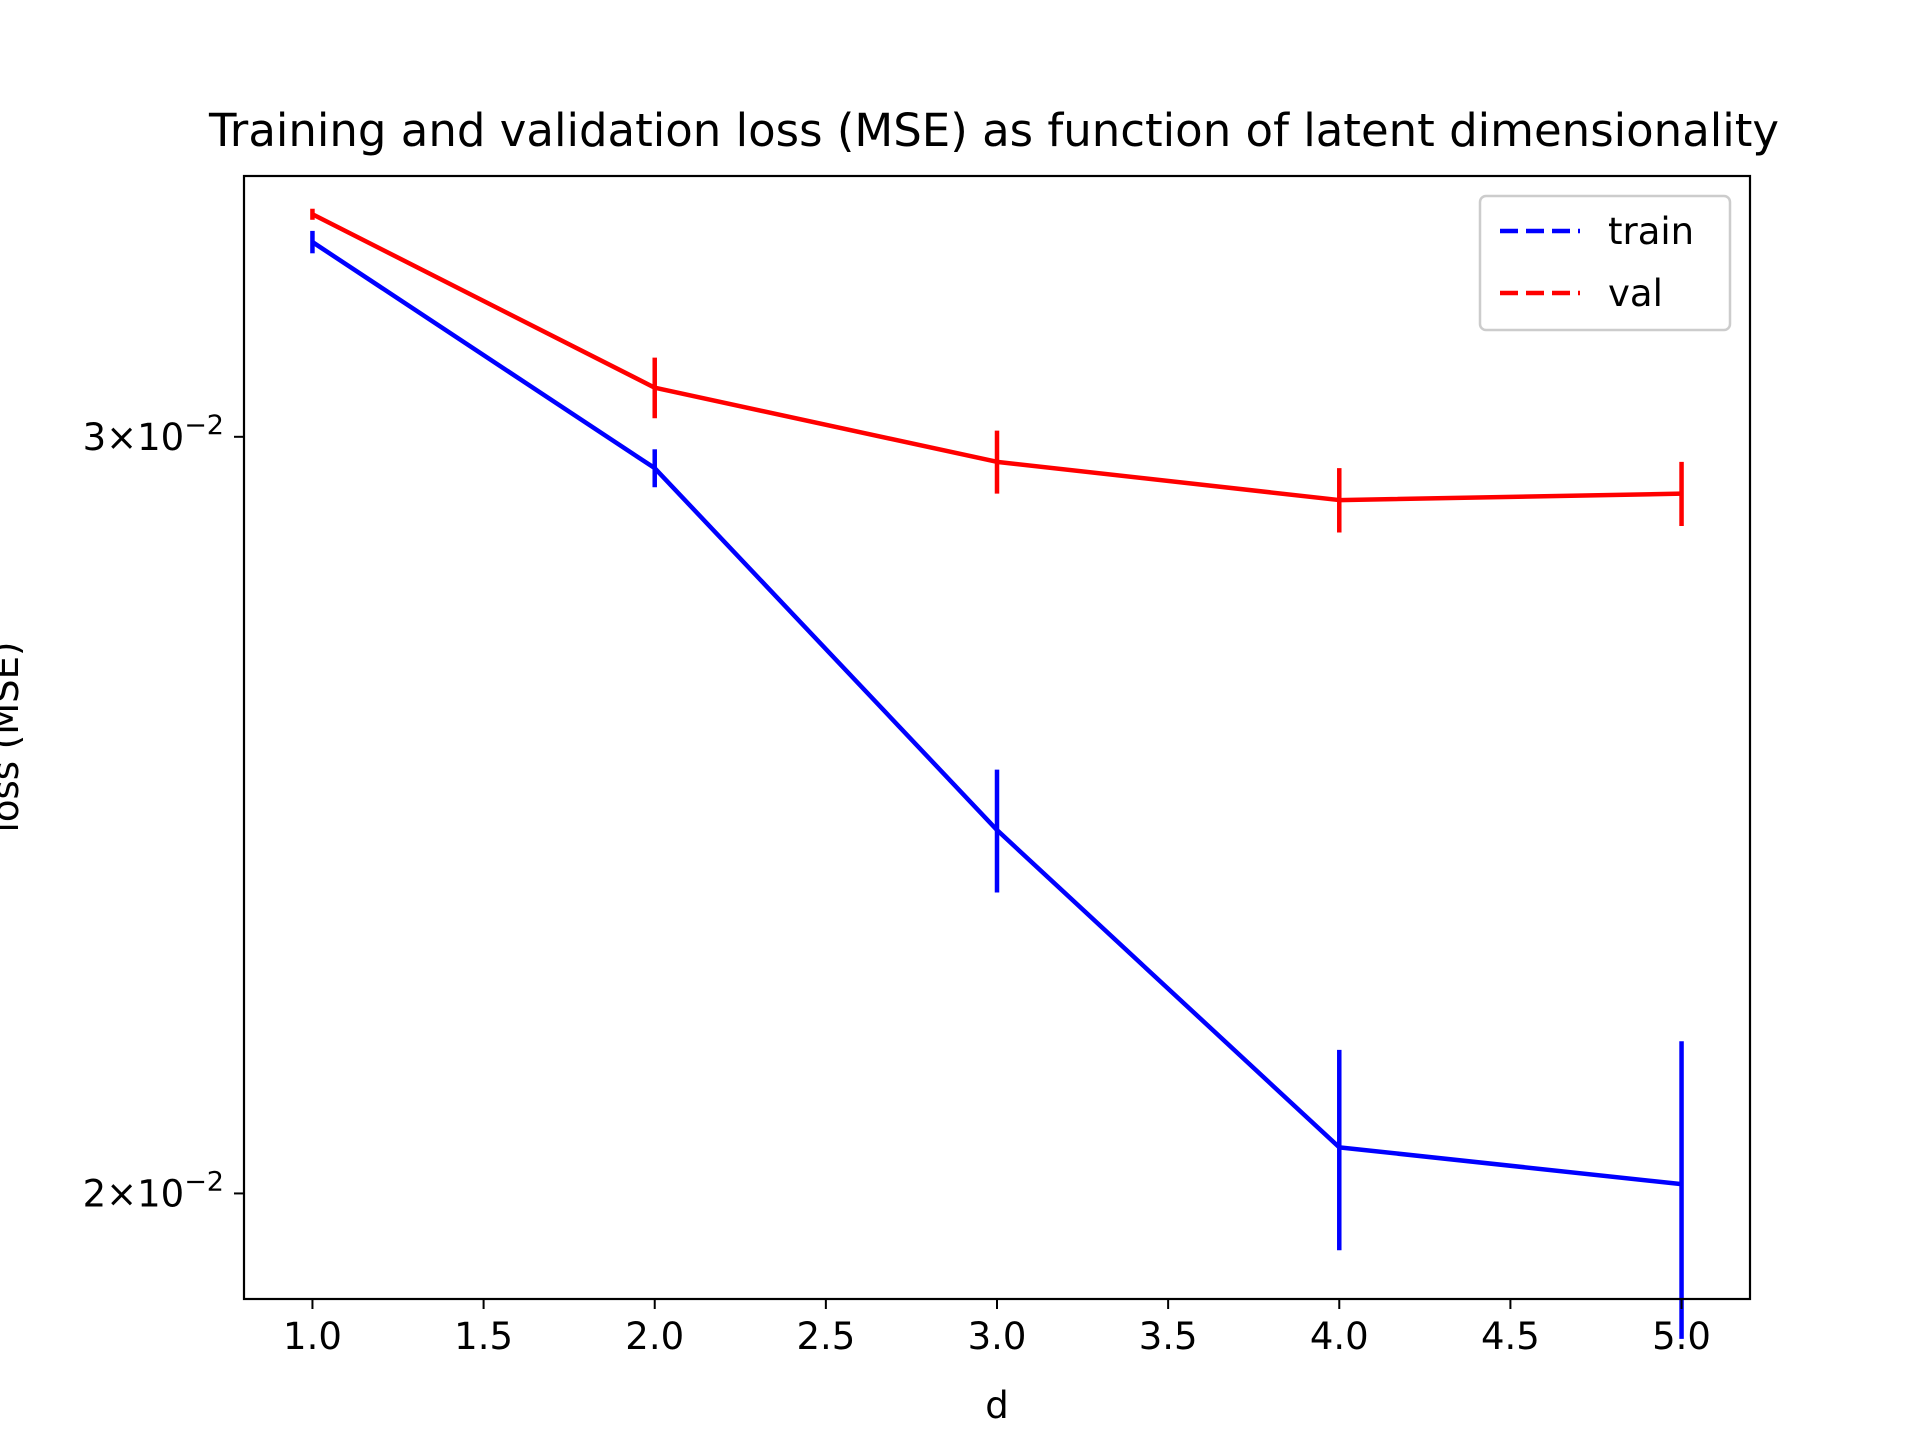 Image resolution: width=1920 pixels, height=1440 pixels. What do you see at coordinates (1510, 1336) in the screenshot?
I see `x-tick-label: 4.5` at bounding box center [1510, 1336].